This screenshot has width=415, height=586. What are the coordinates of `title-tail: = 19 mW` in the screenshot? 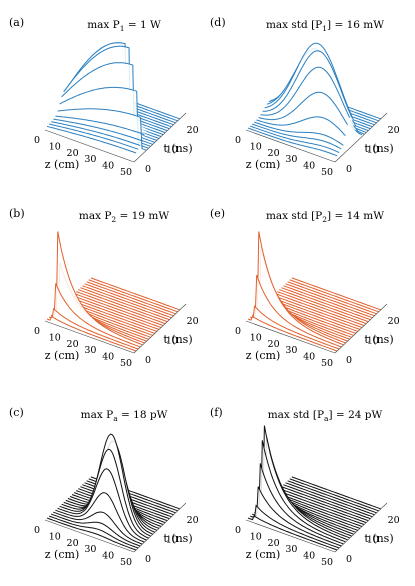 It's located at (142, 216).